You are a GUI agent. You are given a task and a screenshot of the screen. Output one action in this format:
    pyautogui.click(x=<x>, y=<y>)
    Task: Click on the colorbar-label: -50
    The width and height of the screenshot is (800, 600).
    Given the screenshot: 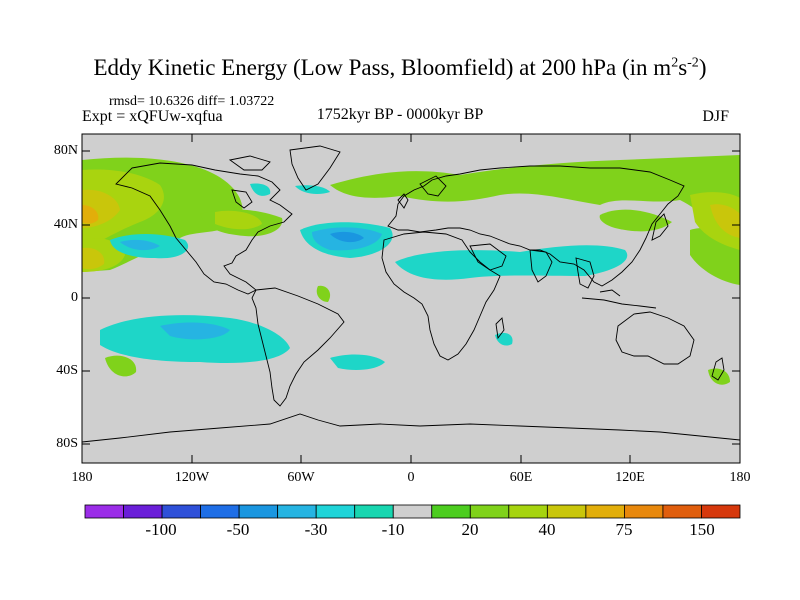 What is the action you would take?
    pyautogui.click(x=238, y=529)
    